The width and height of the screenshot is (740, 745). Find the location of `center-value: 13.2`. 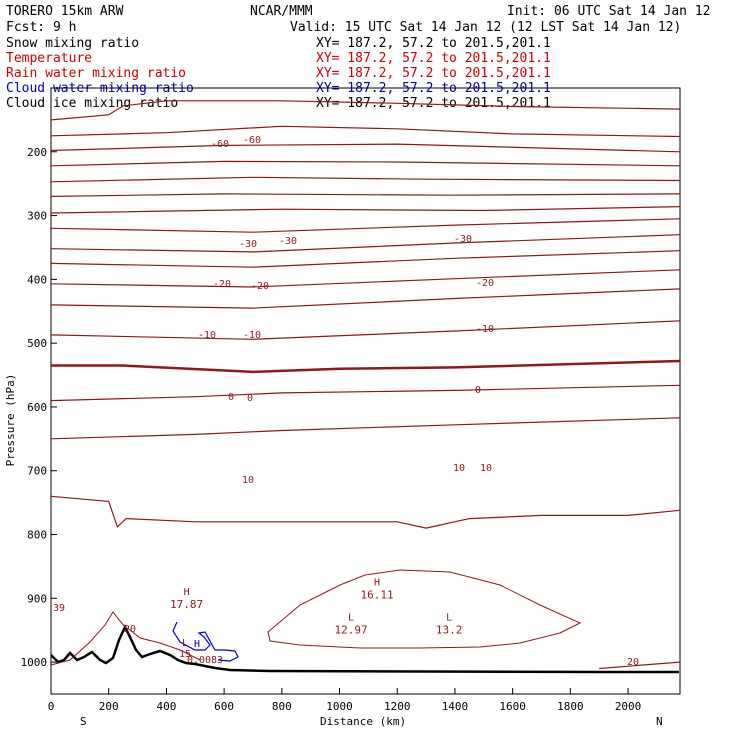

center-value: 13.2 is located at coordinates (449, 630).